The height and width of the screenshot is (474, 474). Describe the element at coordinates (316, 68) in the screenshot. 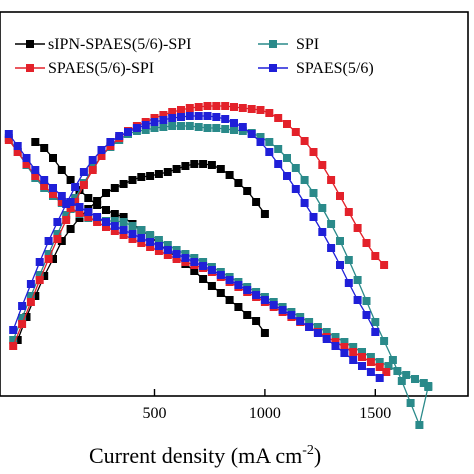

I see `legend-item-spaes: SPAES(5/6)` at that location.